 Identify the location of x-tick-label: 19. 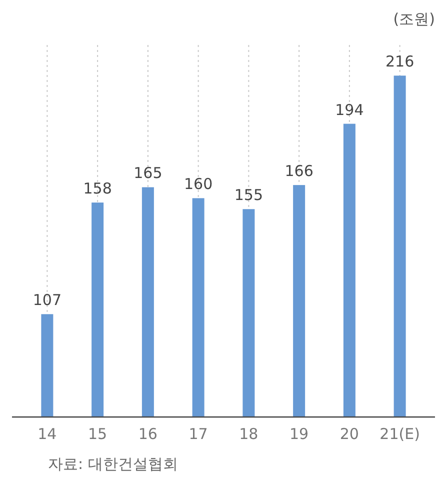
(299, 434).